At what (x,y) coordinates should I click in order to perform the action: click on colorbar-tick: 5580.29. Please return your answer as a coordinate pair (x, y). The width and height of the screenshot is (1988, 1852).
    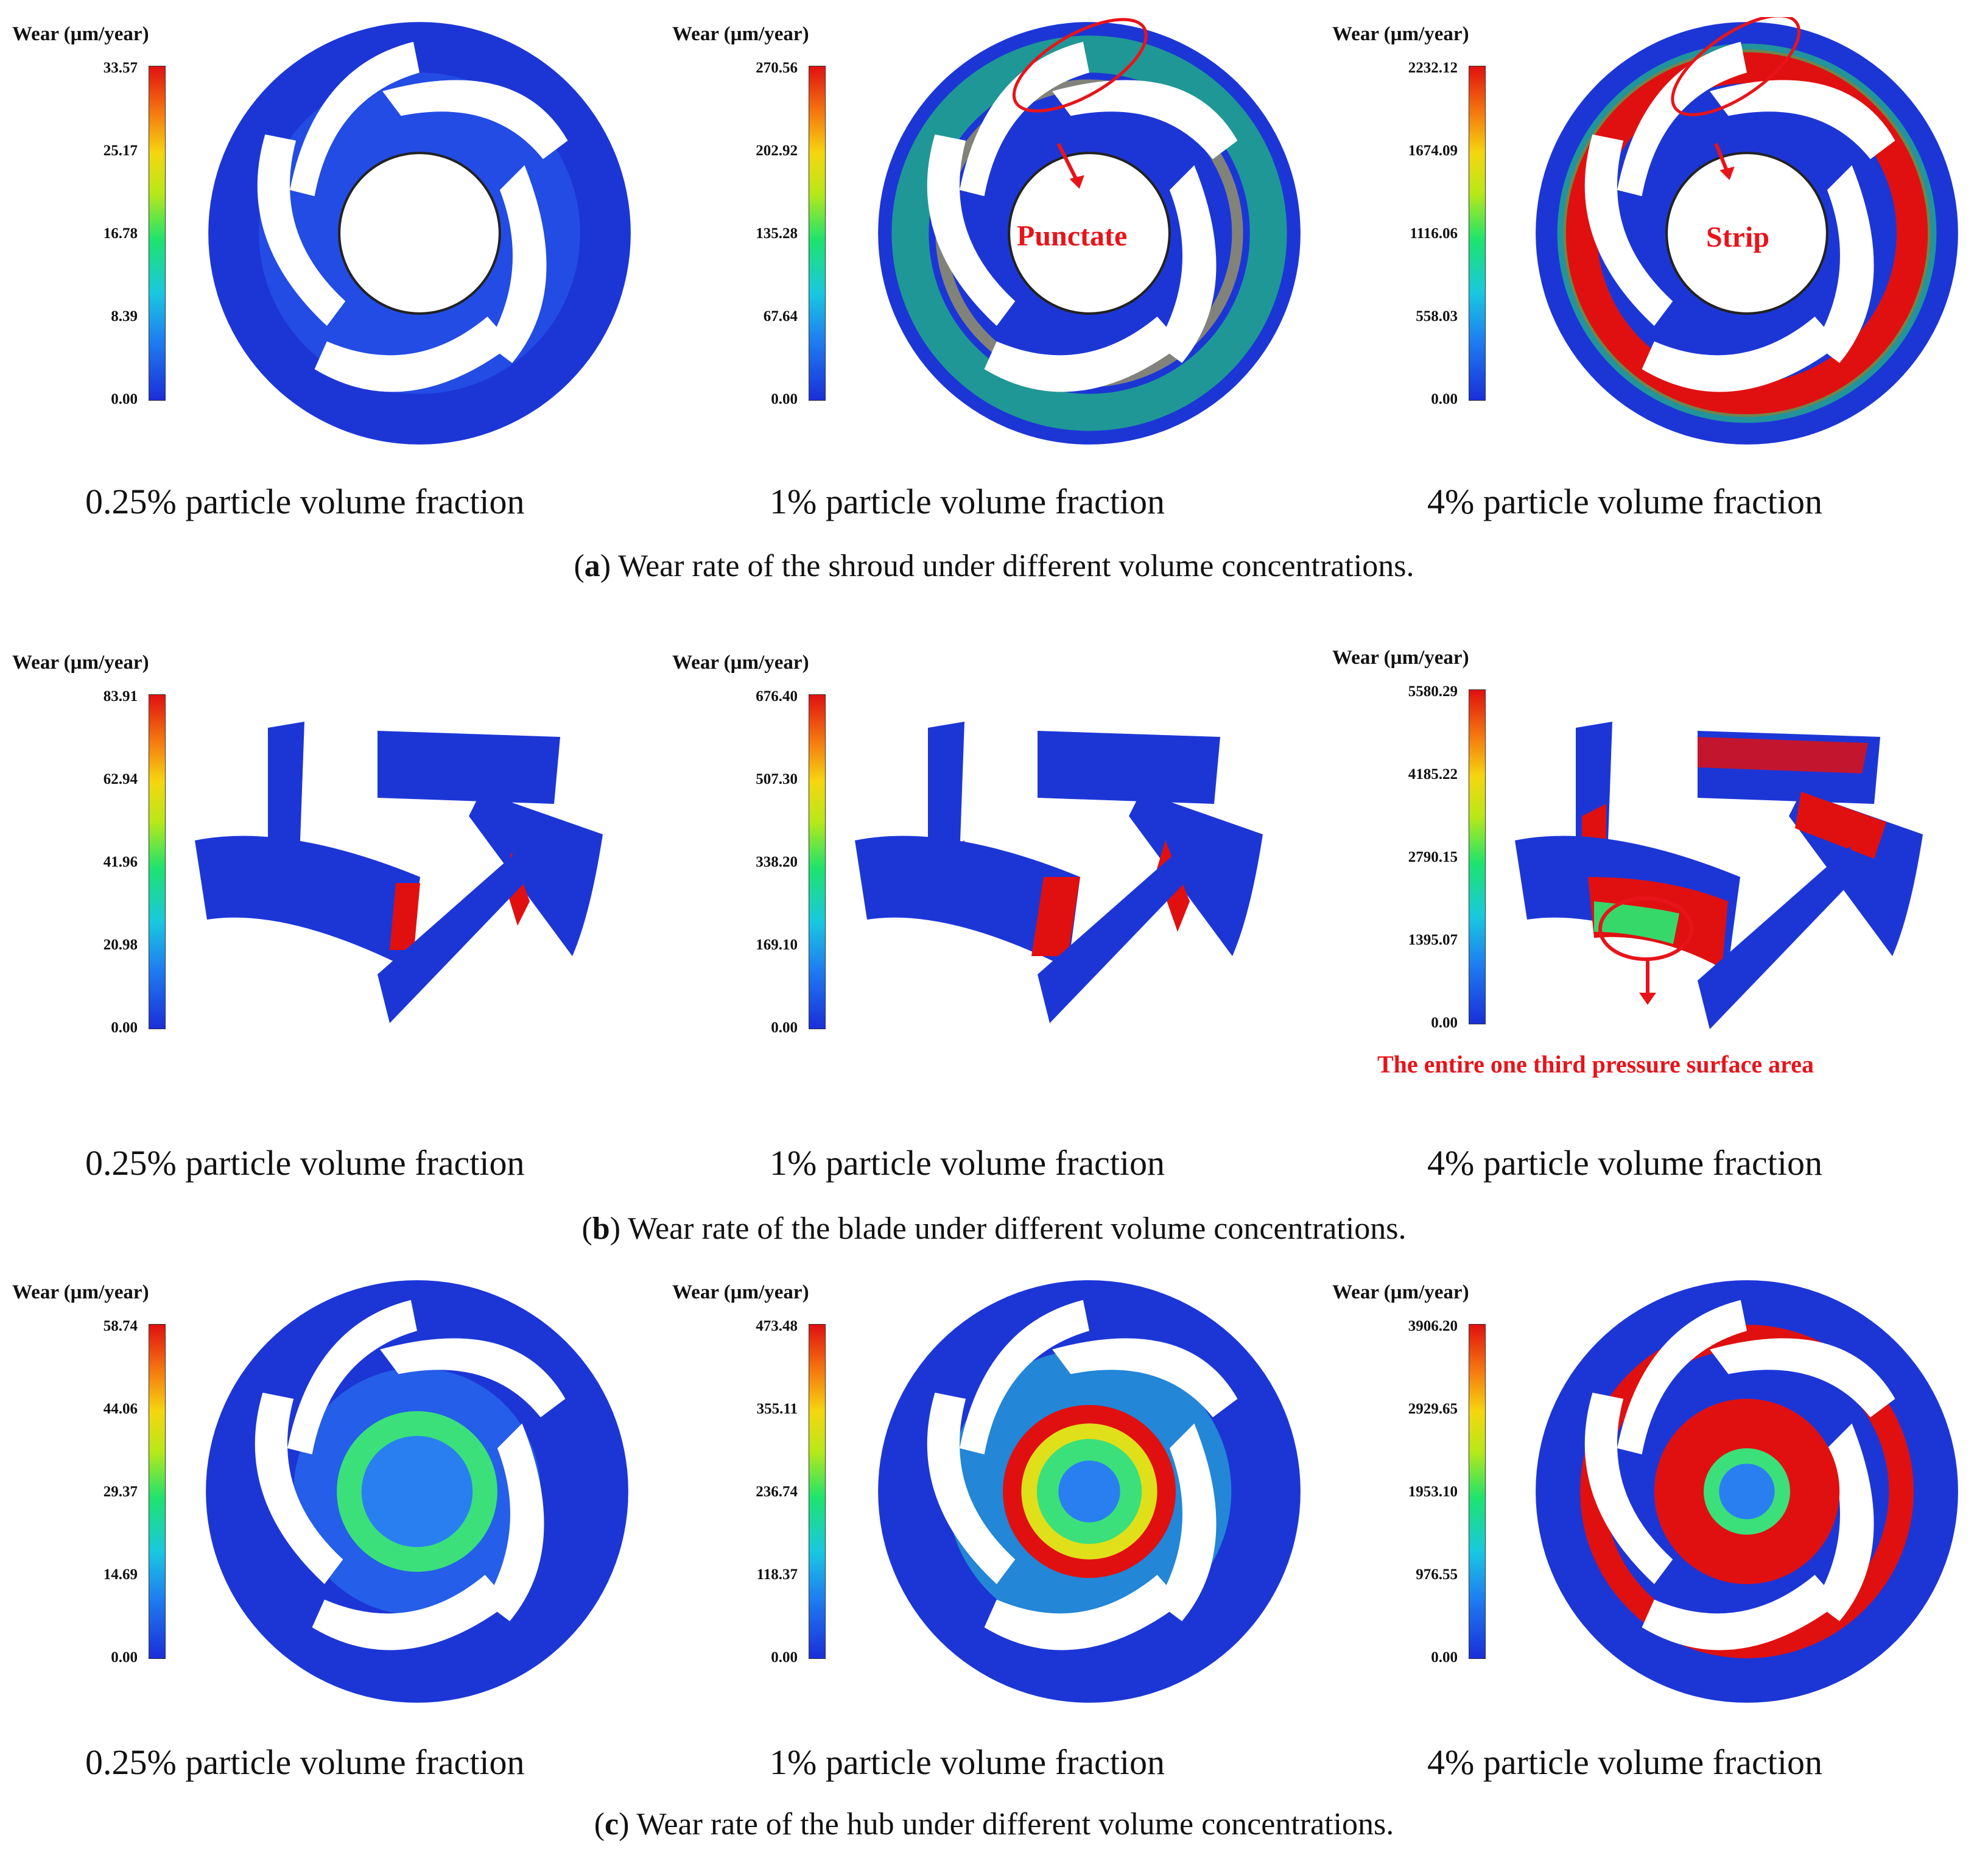
    Looking at the image, I should click on (1433, 691).